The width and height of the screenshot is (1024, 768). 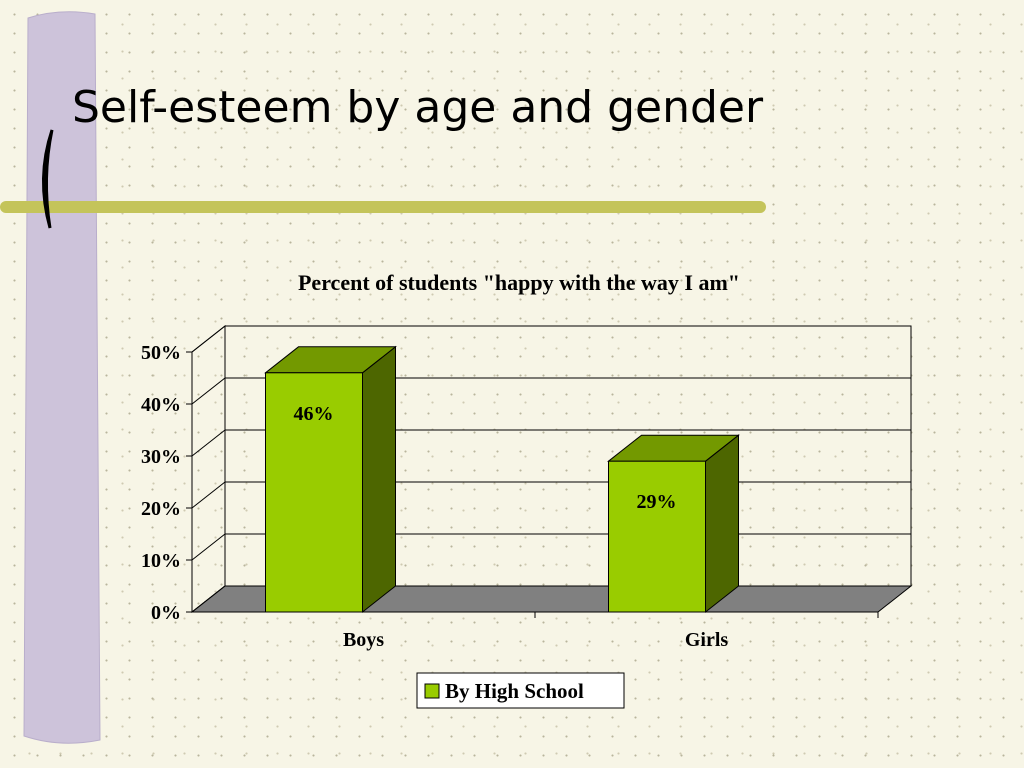 What do you see at coordinates (161, 509) in the screenshot?
I see `y-tick-label: 20%` at bounding box center [161, 509].